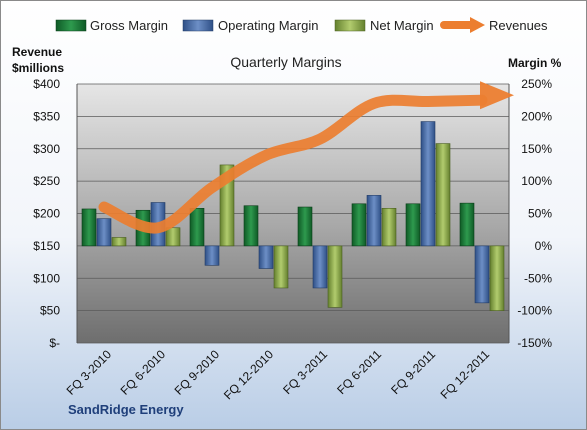  Describe the element at coordinates (536, 84) in the screenshot. I see `right-tick-label: 250%` at that location.